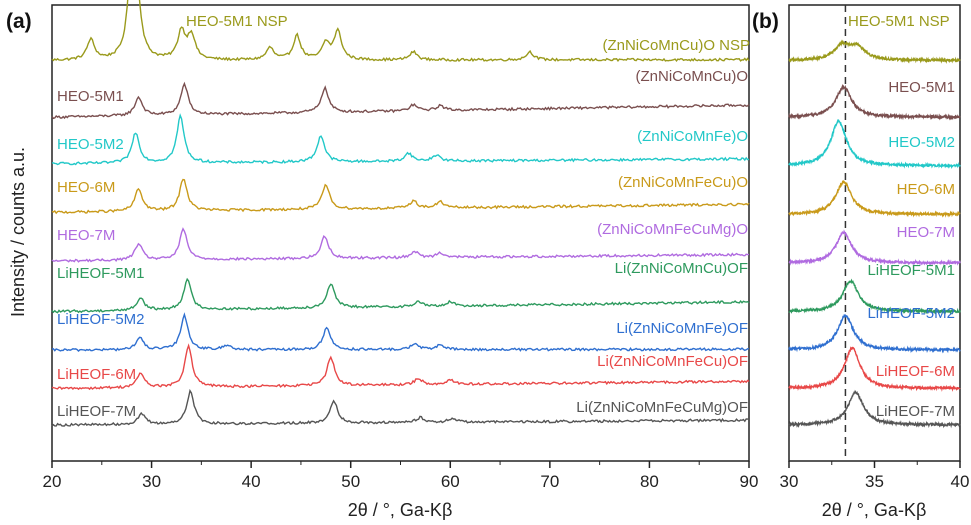 The image size is (971, 525). I want to click on panel-a-x-axis-label: 2θ / °, Ga-Kβ, so click(400, 510).